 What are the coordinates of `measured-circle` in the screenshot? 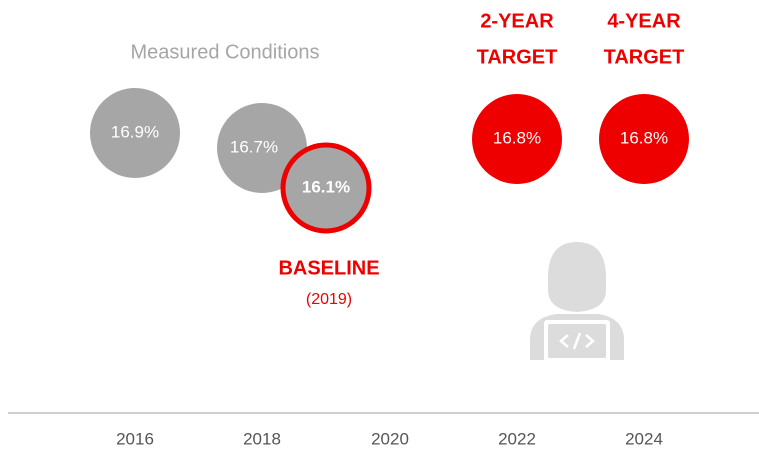 It's located at (135, 133).